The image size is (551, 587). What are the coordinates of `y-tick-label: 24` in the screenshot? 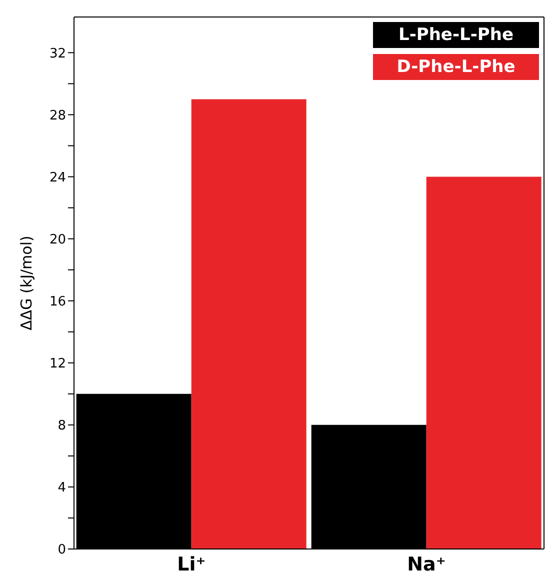 It's located at (57, 178).